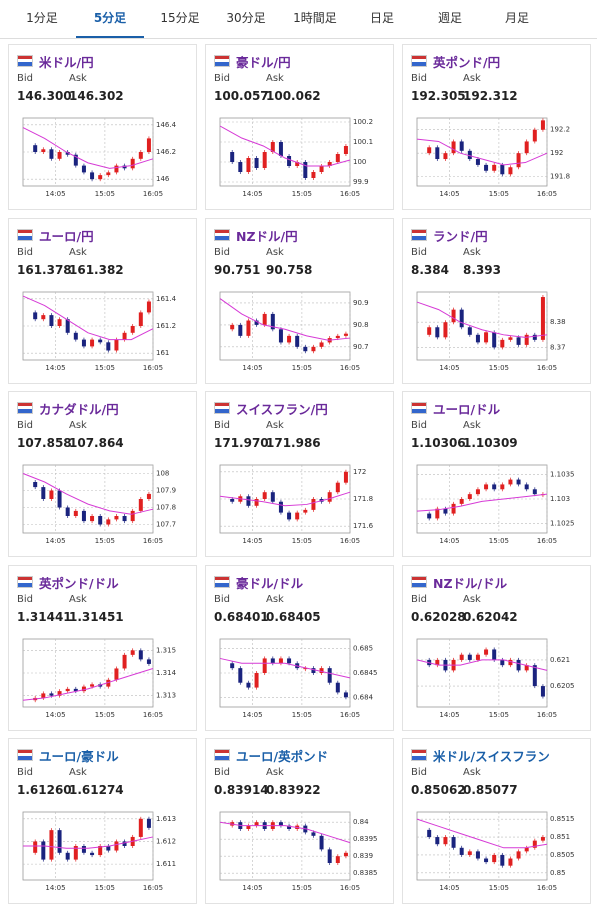 This screenshot has width=597, height=913. I want to click on bid-value: 192.305, so click(438, 96).